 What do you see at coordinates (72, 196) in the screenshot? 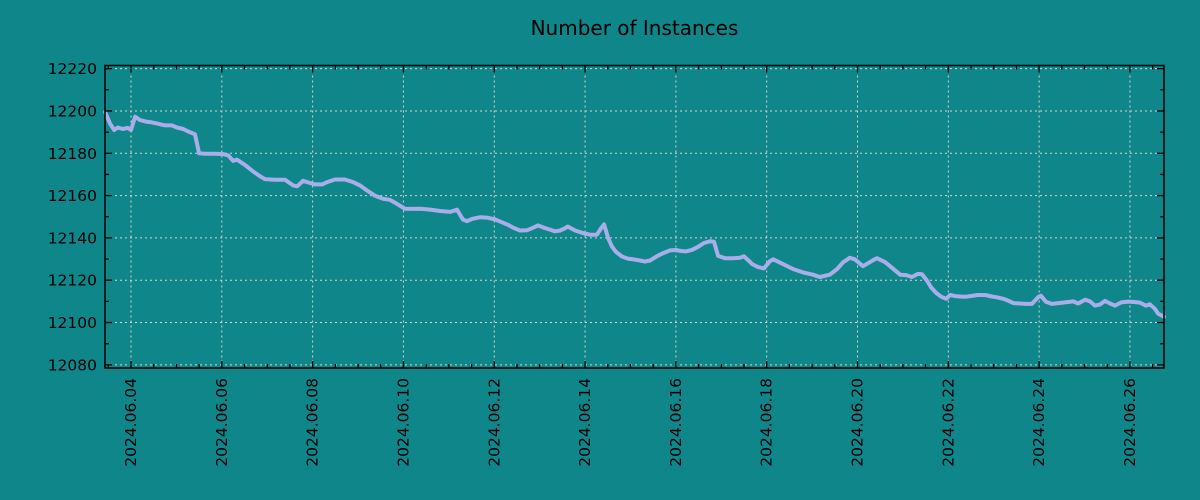
I see `y-tick-label: 12160` at bounding box center [72, 196].